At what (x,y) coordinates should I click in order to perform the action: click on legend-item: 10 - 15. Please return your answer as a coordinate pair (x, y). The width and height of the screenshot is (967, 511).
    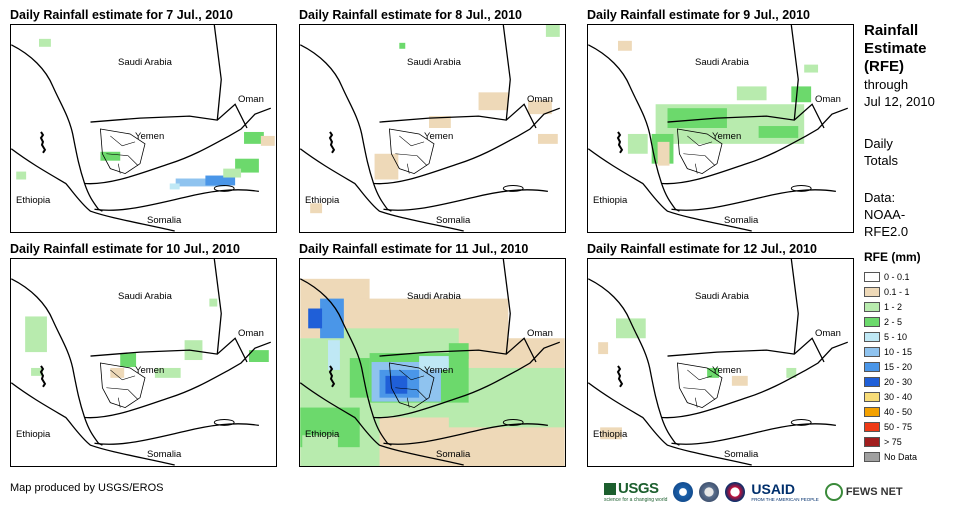
    Looking at the image, I should click on (890, 351).